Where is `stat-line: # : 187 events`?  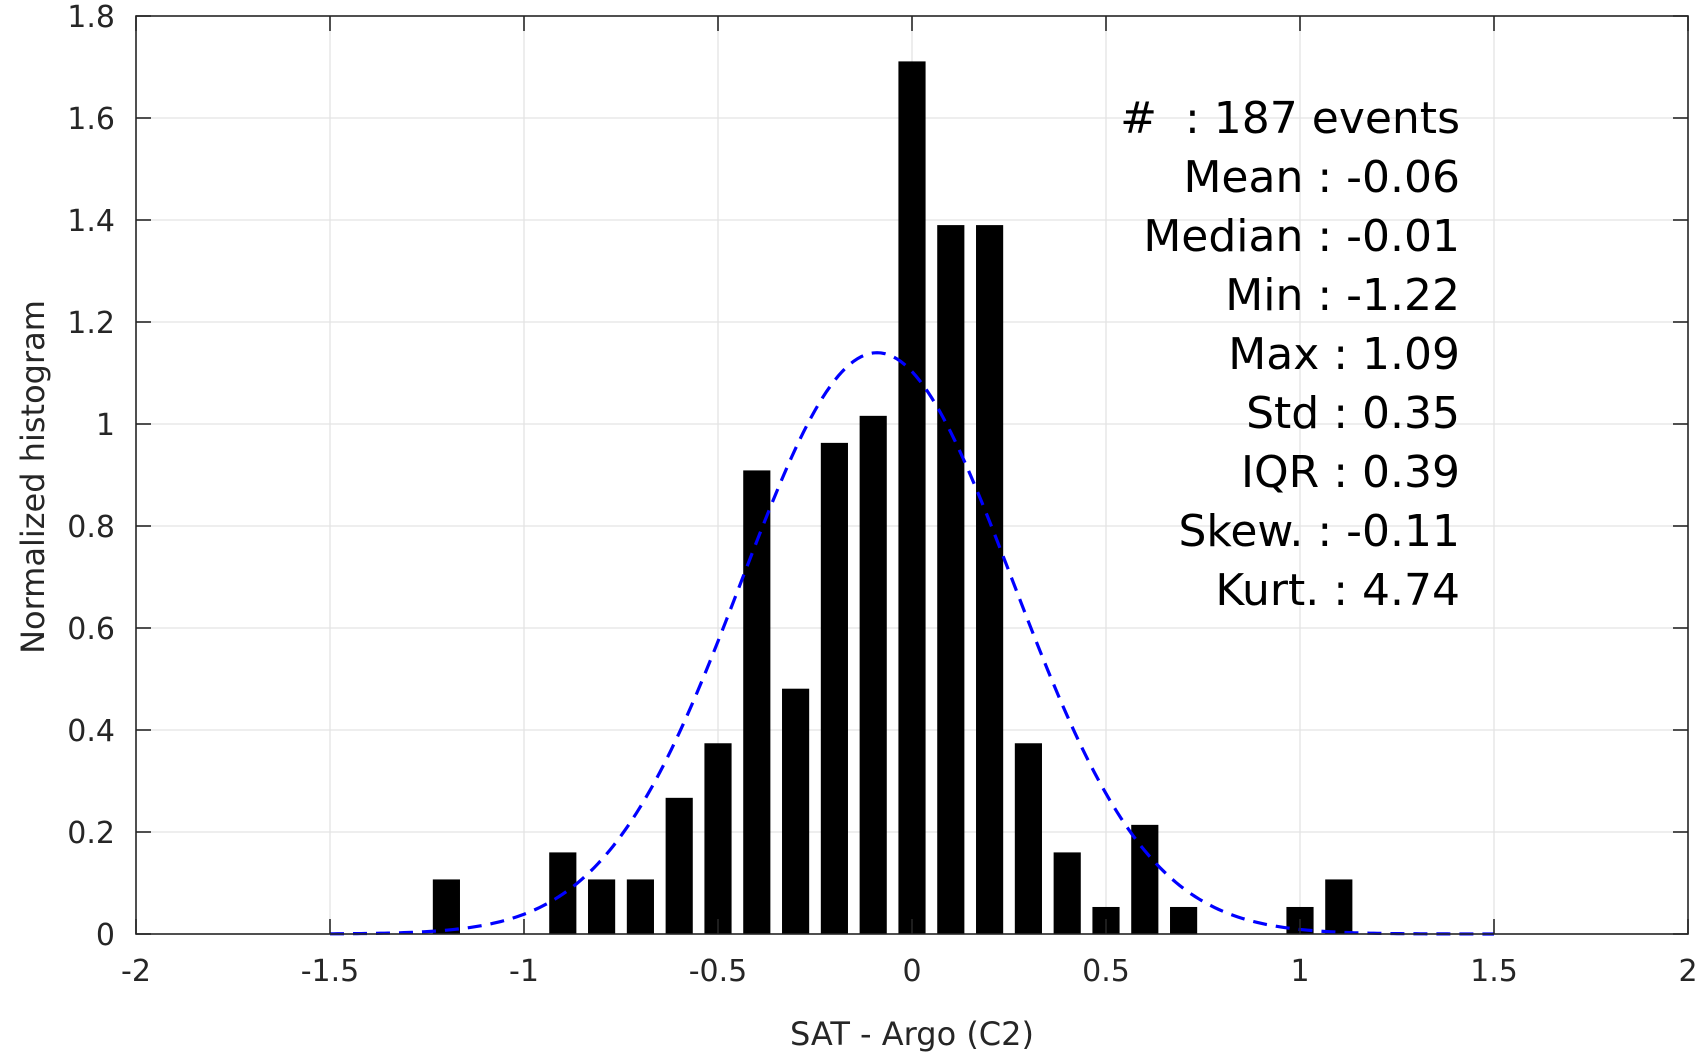 stat-line: # : 187 events is located at coordinates (1290, 118).